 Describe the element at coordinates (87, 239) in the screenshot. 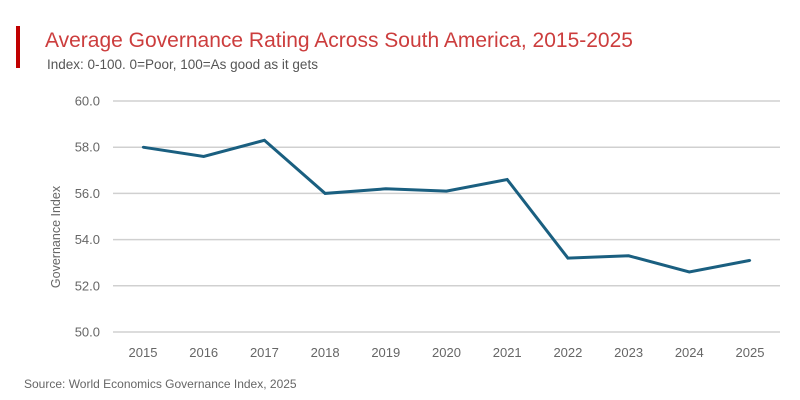

I see `y-tick-label: 54.0` at that location.